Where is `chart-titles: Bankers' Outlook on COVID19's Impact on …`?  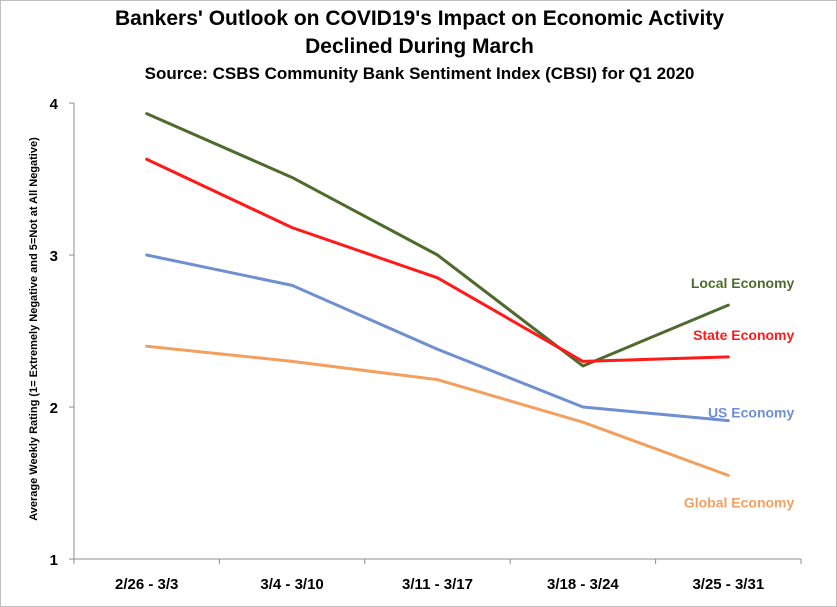
chart-titles: Bankers' Outlook on COVID19's Impact on … is located at coordinates (419, 45).